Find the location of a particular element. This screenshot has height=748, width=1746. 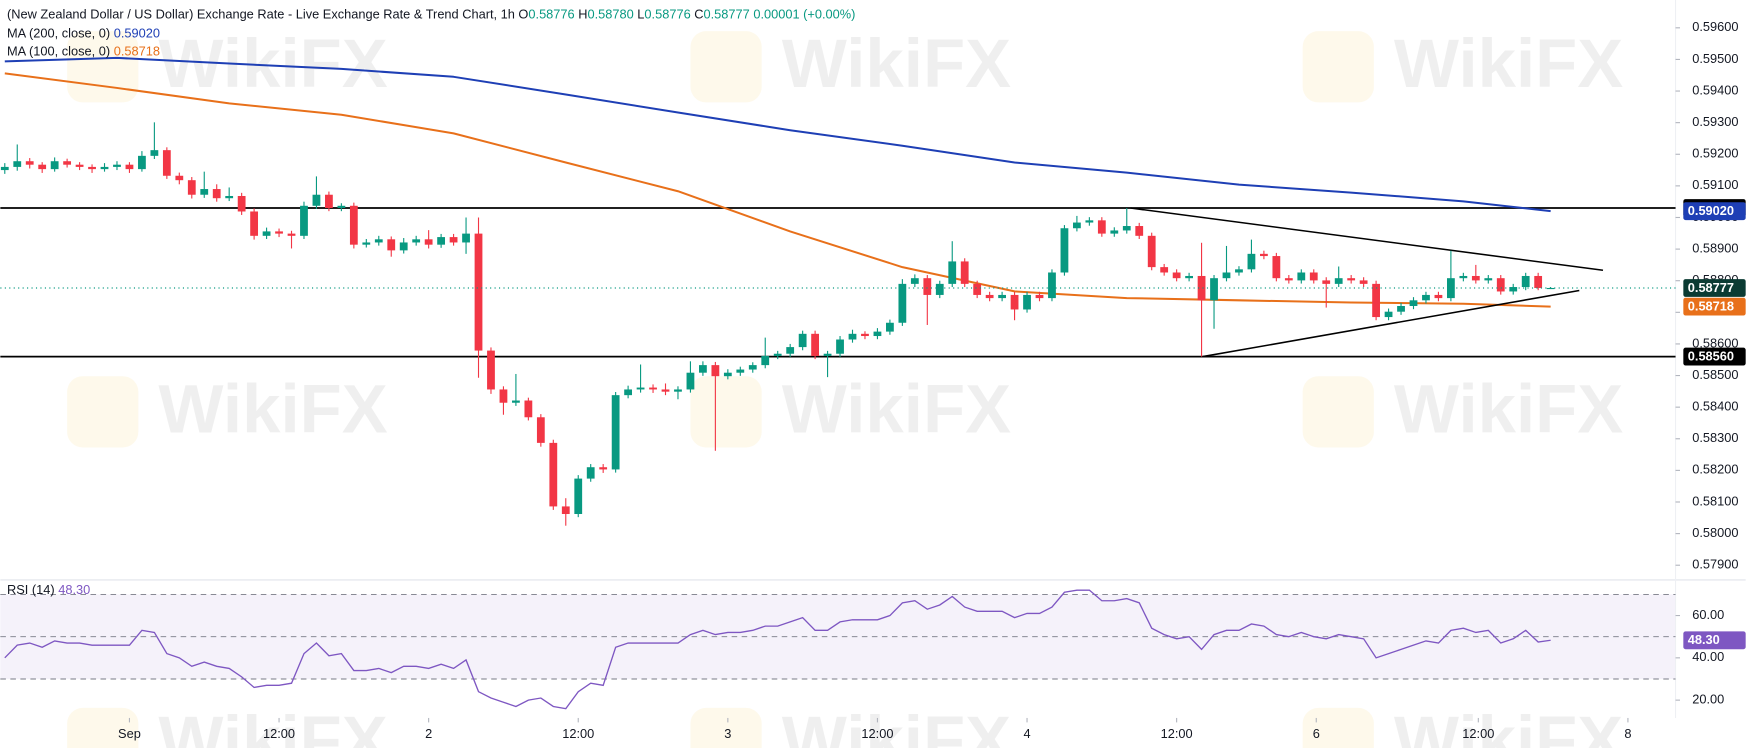

x-tick-label: 12:00 is located at coordinates (877, 733).